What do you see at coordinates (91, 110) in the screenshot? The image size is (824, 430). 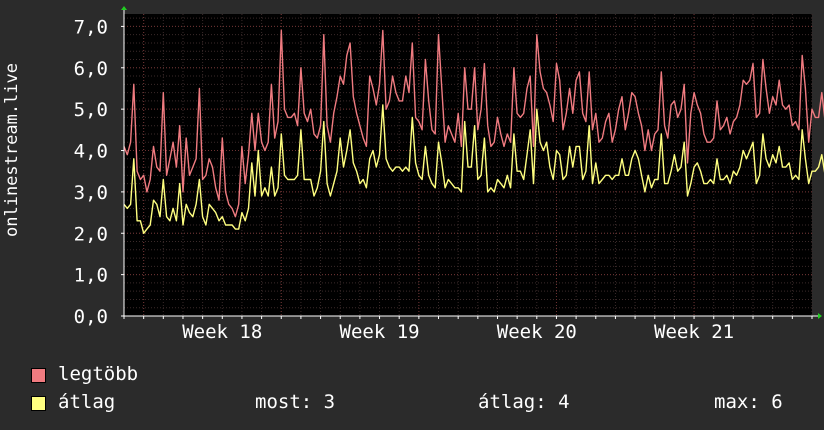 I see `y-tick-label: 5,0` at bounding box center [91, 110].